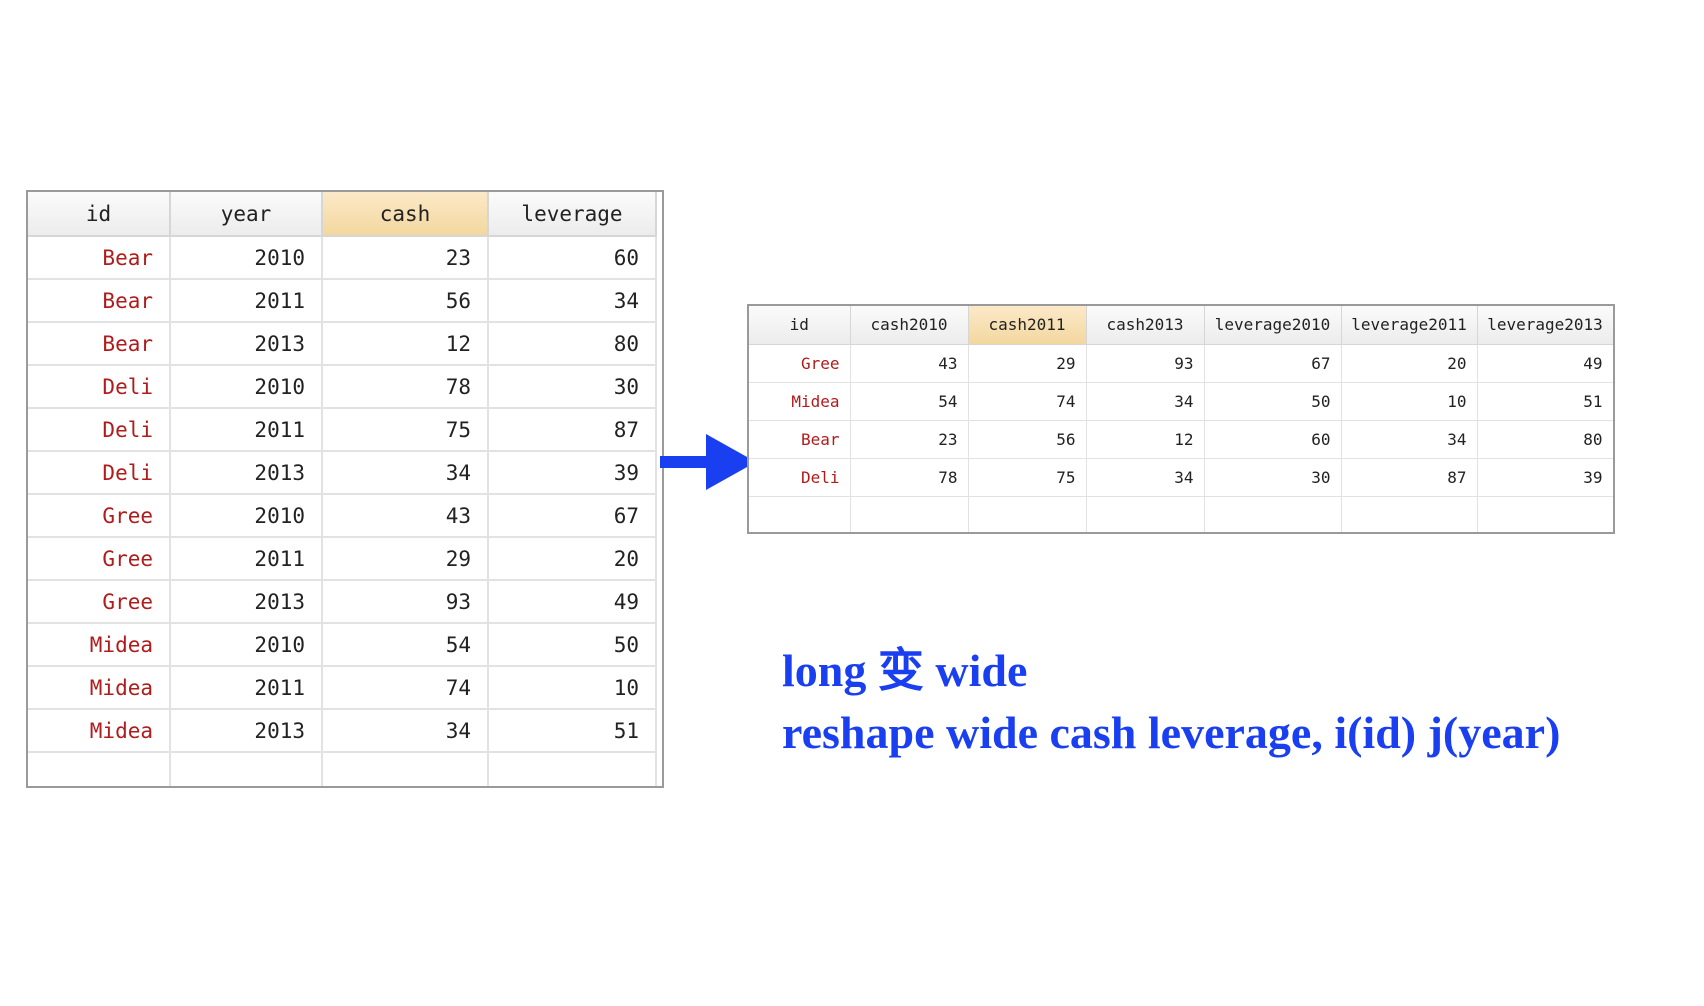 This screenshot has width=1704, height=1006. Describe the element at coordinates (572, 387) in the screenshot. I see `long-cell-leverage: 30` at that location.